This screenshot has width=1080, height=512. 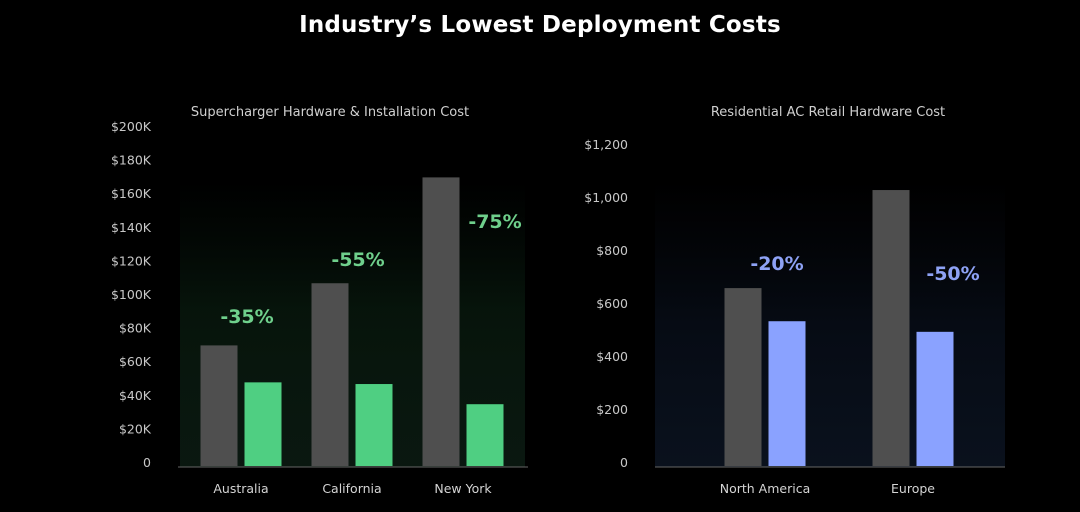 I want to click on y-tick-label: $140K, so click(x=131, y=227).